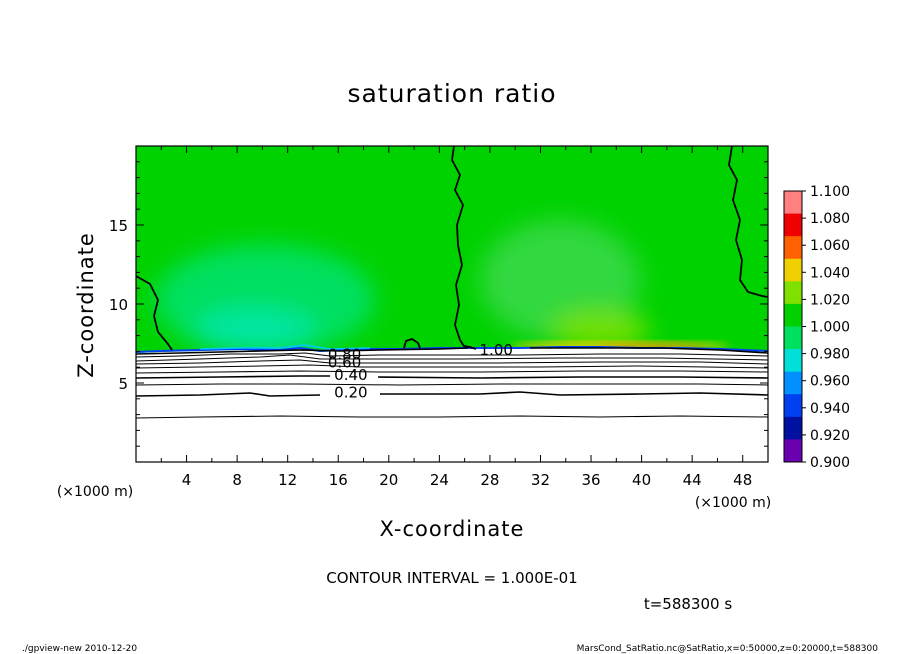 This screenshot has height=654, width=904. What do you see at coordinates (742, 480) in the screenshot?
I see `x-tick-label: 48` at bounding box center [742, 480].